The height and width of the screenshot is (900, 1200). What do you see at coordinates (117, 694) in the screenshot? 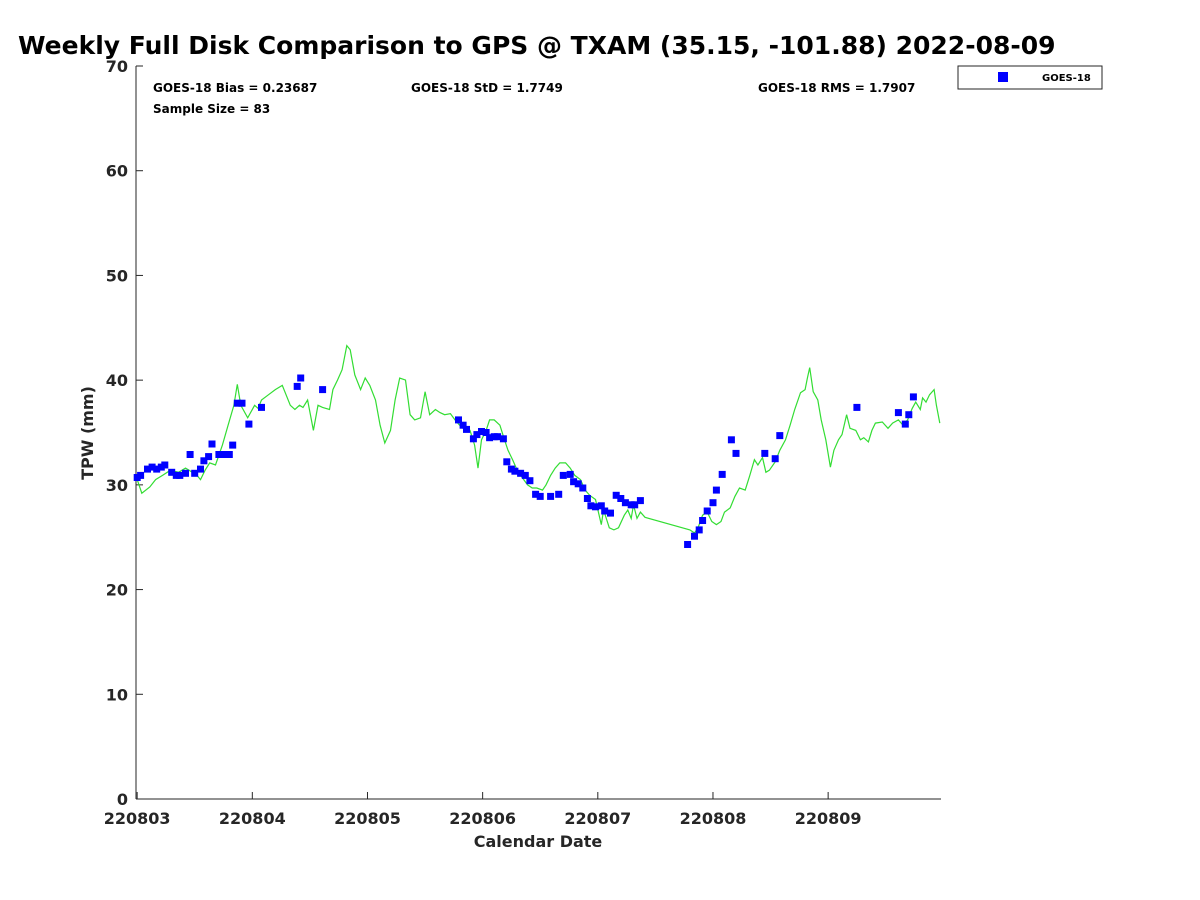
I see `y-tick-label: 10` at bounding box center [117, 694].